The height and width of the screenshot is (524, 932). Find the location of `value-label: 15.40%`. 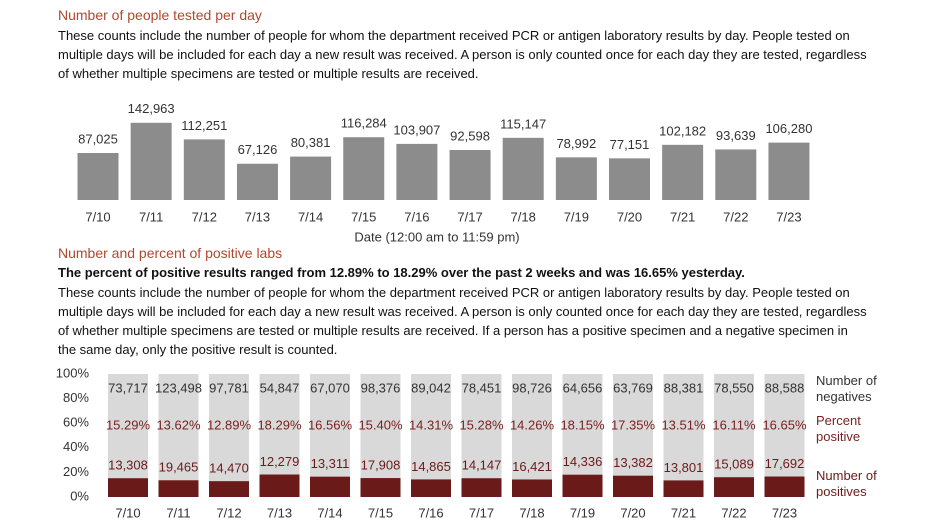

value-label: 15.40% is located at coordinates (380, 424).